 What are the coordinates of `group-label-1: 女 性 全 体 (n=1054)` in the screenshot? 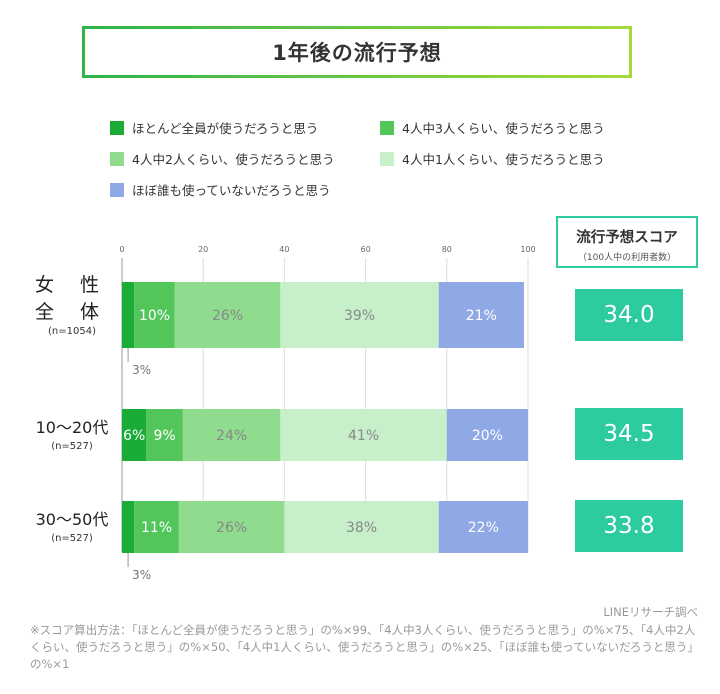 It's located at (72, 304).